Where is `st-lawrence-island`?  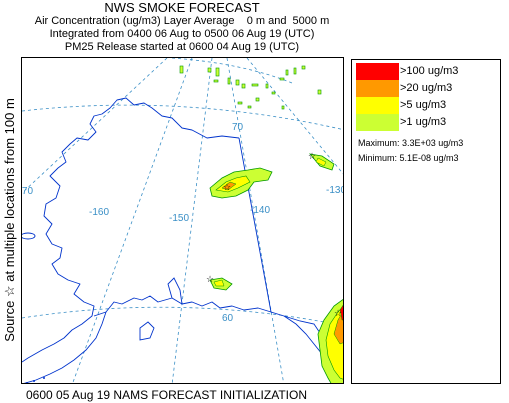
st-lawrence-island is located at coordinates (29, 236).